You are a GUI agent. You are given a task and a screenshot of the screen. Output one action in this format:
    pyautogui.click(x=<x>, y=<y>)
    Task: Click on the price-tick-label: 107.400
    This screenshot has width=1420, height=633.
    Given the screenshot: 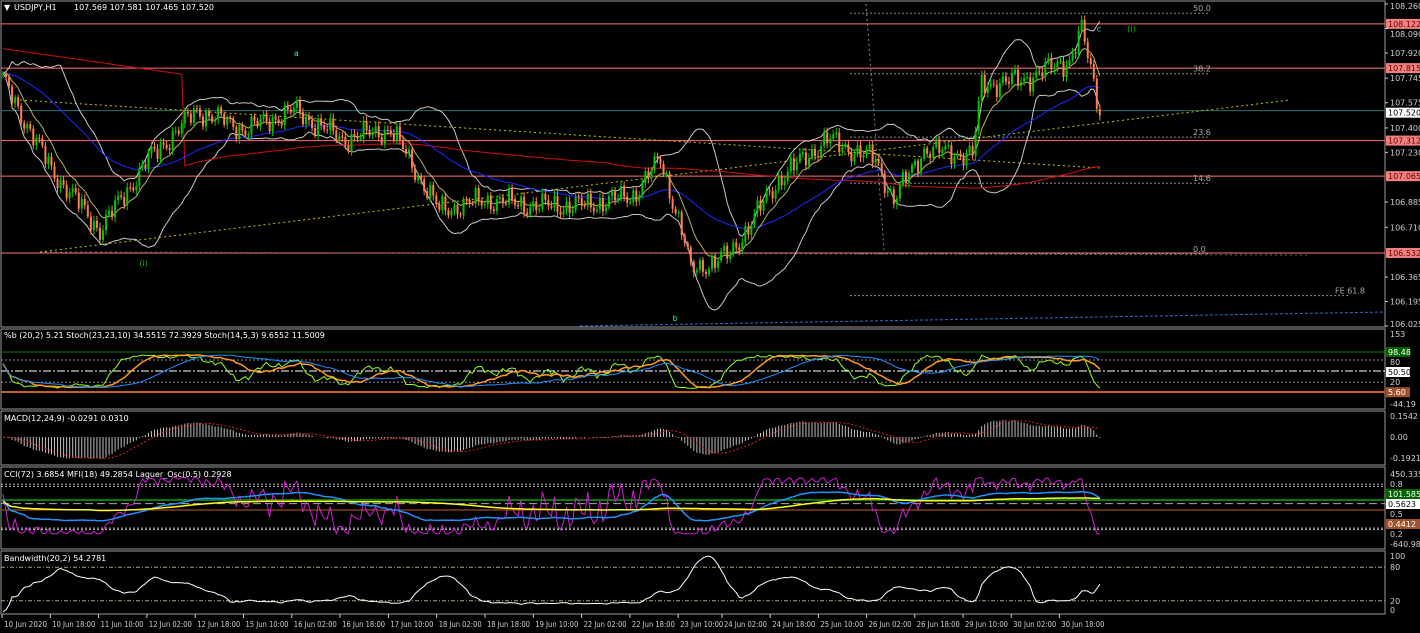 What is the action you would take?
    pyautogui.click(x=1405, y=128)
    